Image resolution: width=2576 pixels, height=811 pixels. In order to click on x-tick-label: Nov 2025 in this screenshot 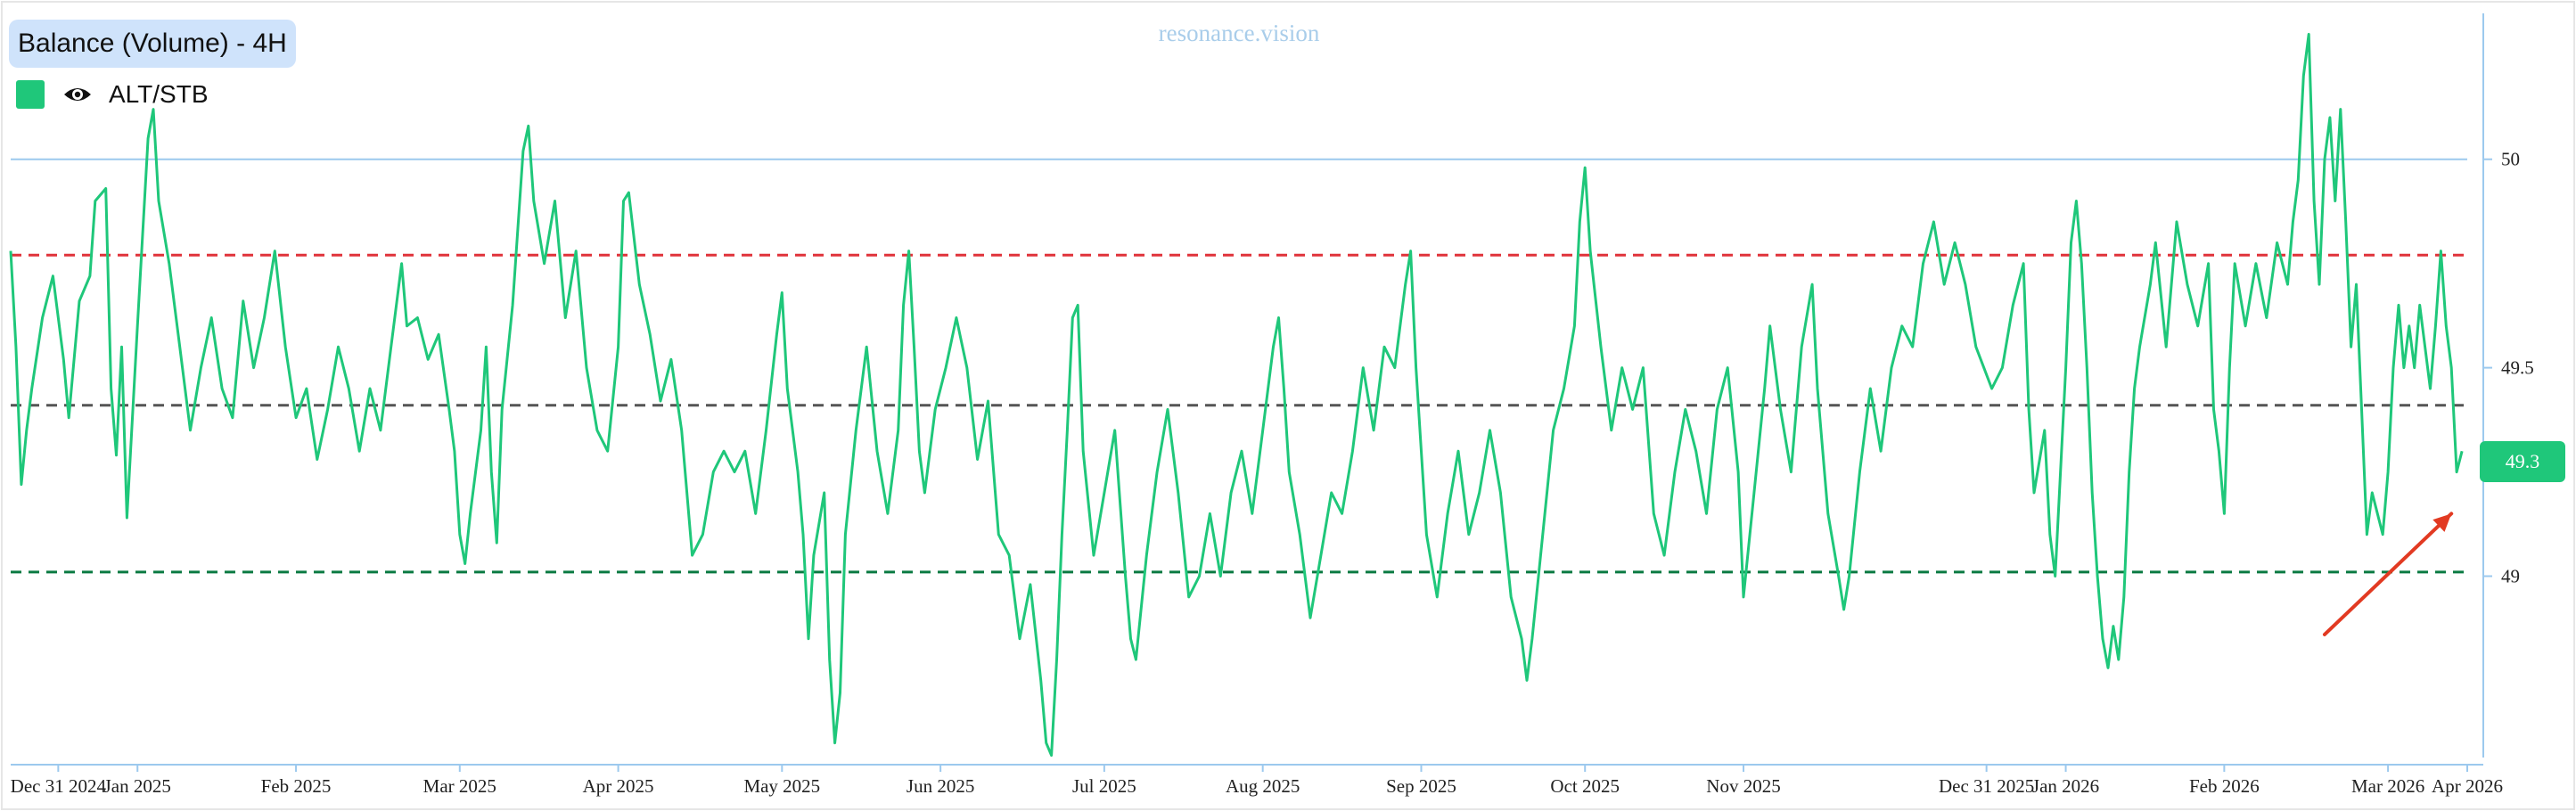, I will do `click(1743, 786)`.